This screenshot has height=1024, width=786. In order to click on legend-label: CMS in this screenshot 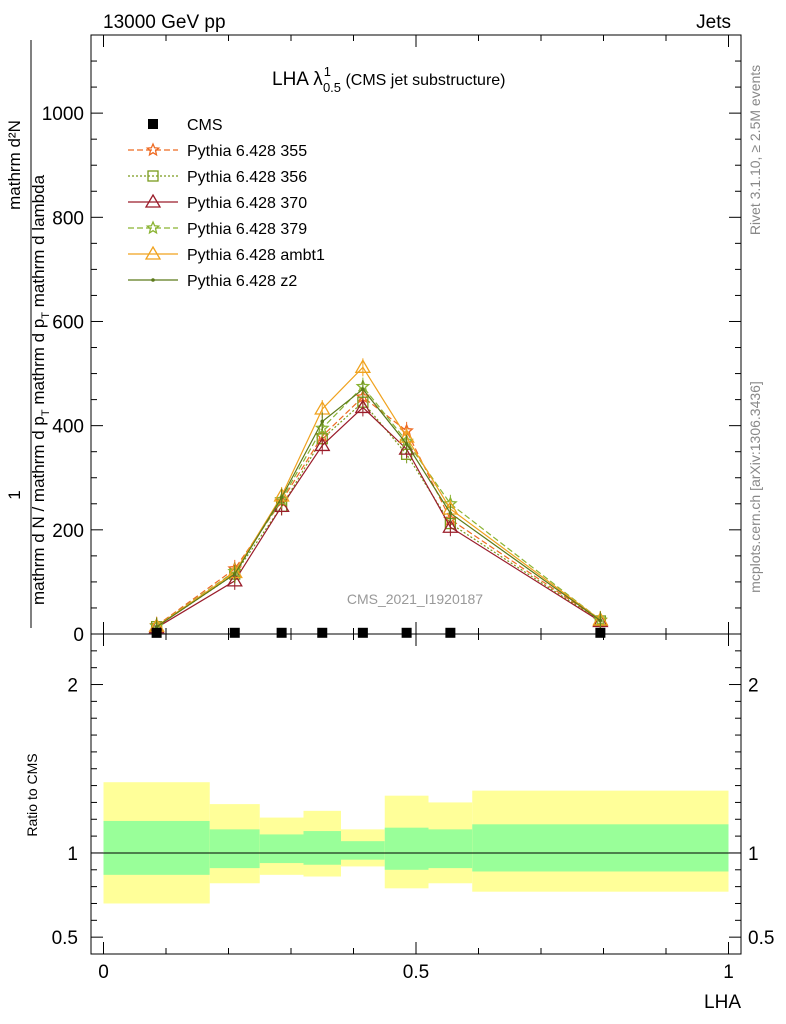, I will do `click(205, 125)`.